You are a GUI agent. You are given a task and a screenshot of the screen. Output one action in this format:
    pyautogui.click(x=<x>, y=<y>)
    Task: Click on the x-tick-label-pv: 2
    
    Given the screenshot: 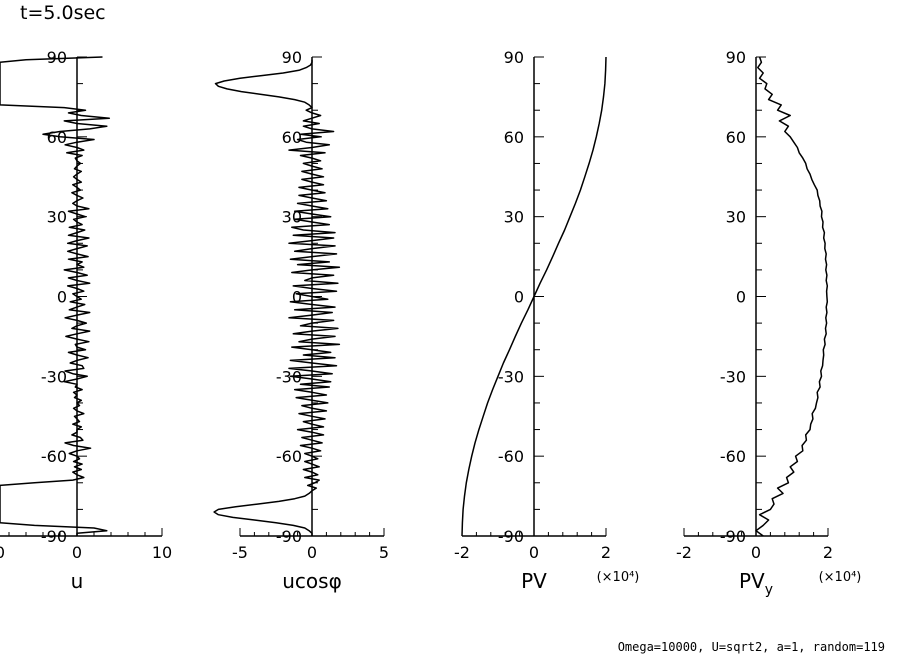 What is the action you would take?
    pyautogui.click(x=606, y=552)
    